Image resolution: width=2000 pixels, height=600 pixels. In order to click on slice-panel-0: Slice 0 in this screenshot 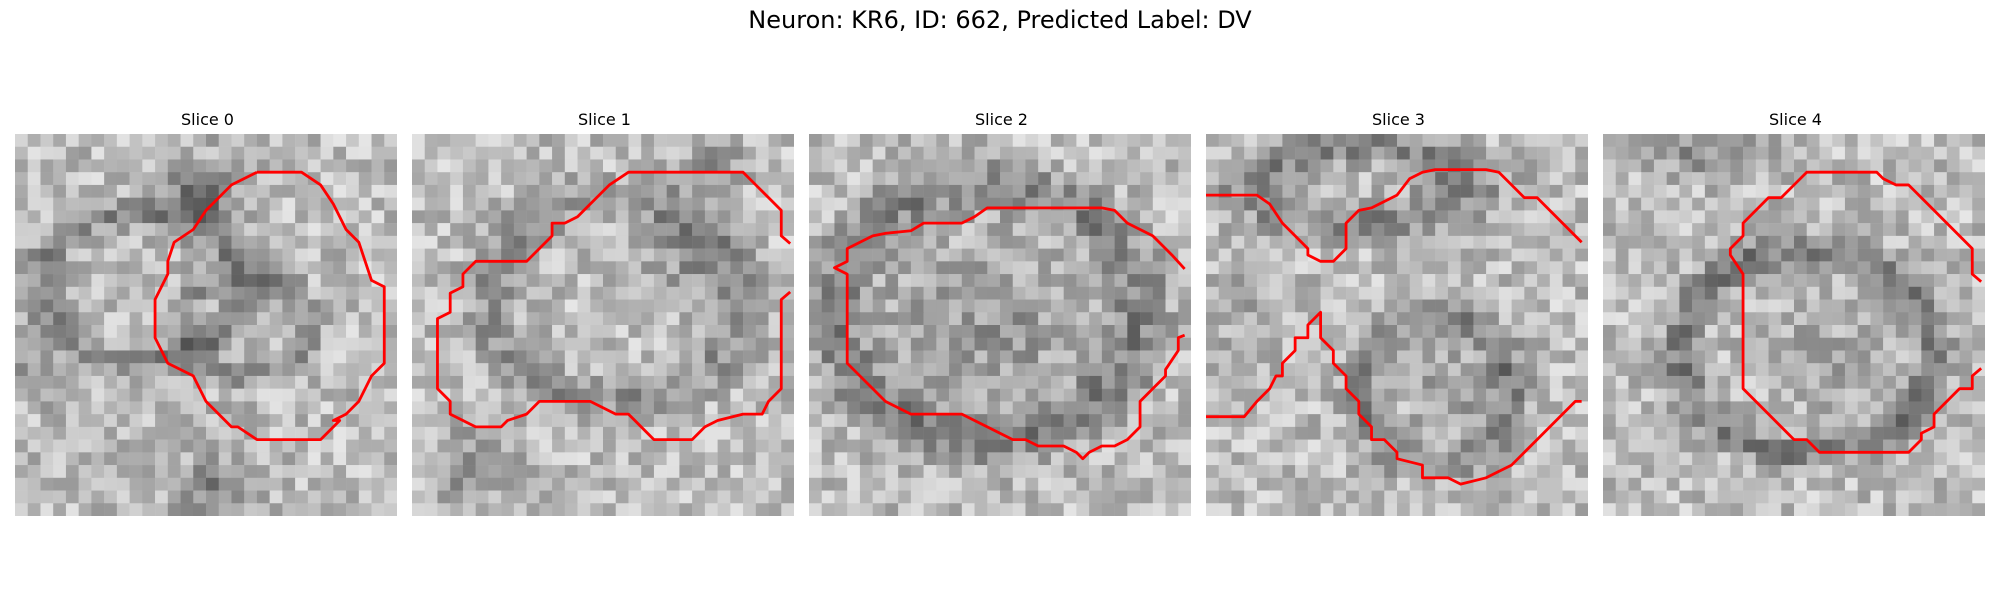, I will do `click(207, 312)`.